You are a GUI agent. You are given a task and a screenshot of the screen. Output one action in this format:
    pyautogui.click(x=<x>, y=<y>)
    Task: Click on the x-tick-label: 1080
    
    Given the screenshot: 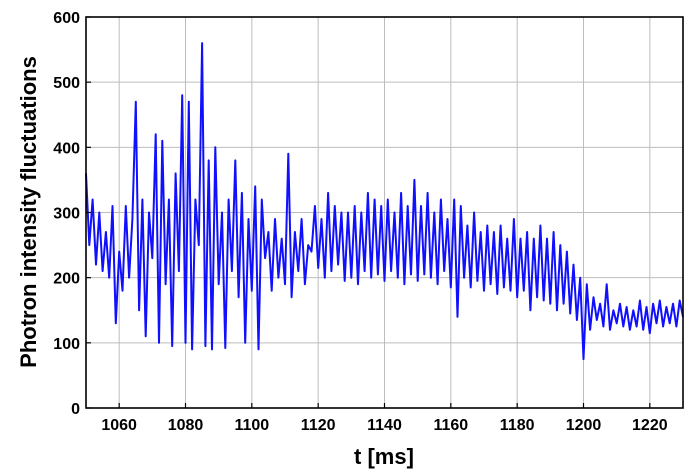 What is the action you would take?
    pyautogui.click(x=186, y=425)
    